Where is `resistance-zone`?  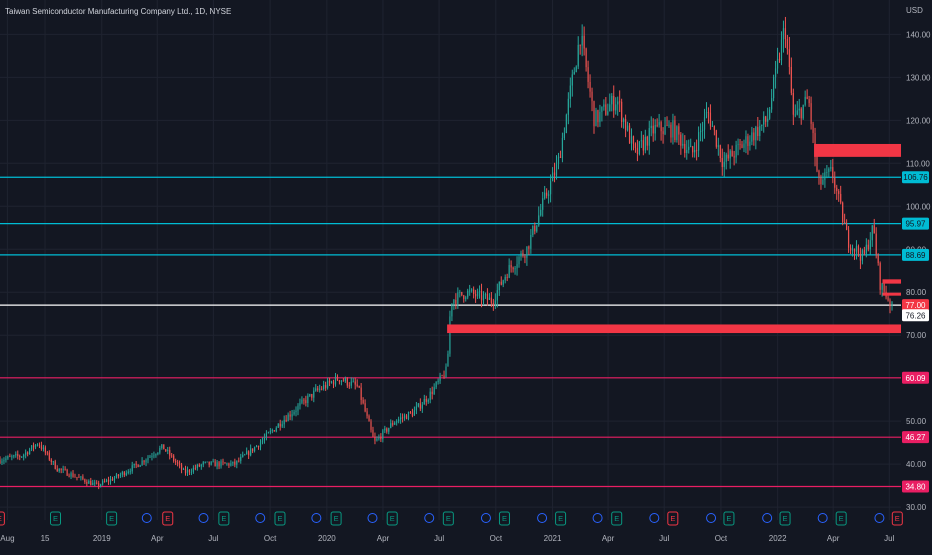 resistance-zone is located at coordinates (674, 329).